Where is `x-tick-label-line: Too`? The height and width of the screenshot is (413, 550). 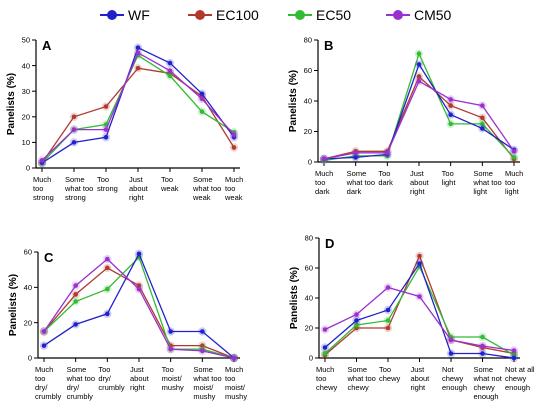
x-tick-label-line: Too is located at coordinates (103, 179).